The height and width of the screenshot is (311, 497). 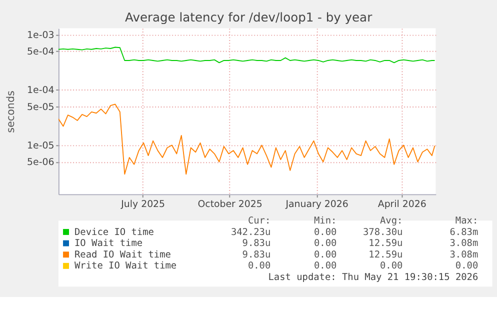 I want to click on x-tick-label: July 2025, so click(x=143, y=204).